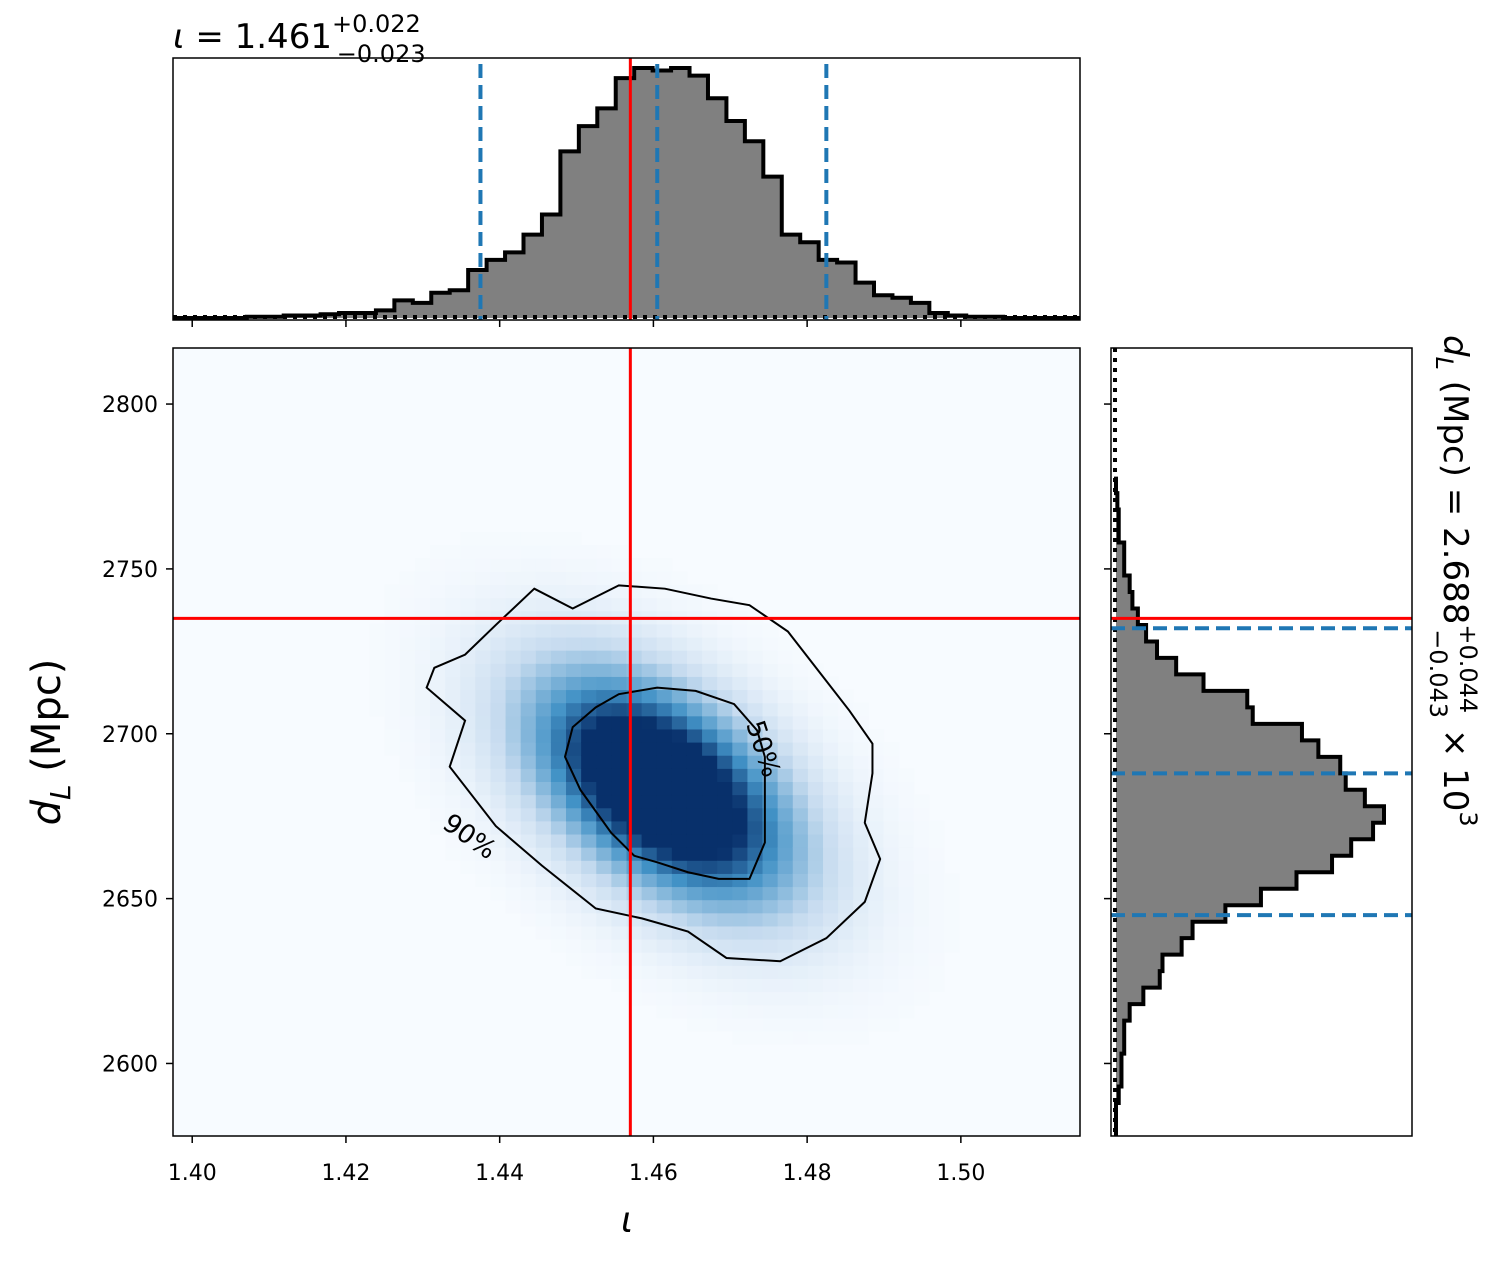  I want to click on joint-ytick-label-2: 2700, so click(130, 735).